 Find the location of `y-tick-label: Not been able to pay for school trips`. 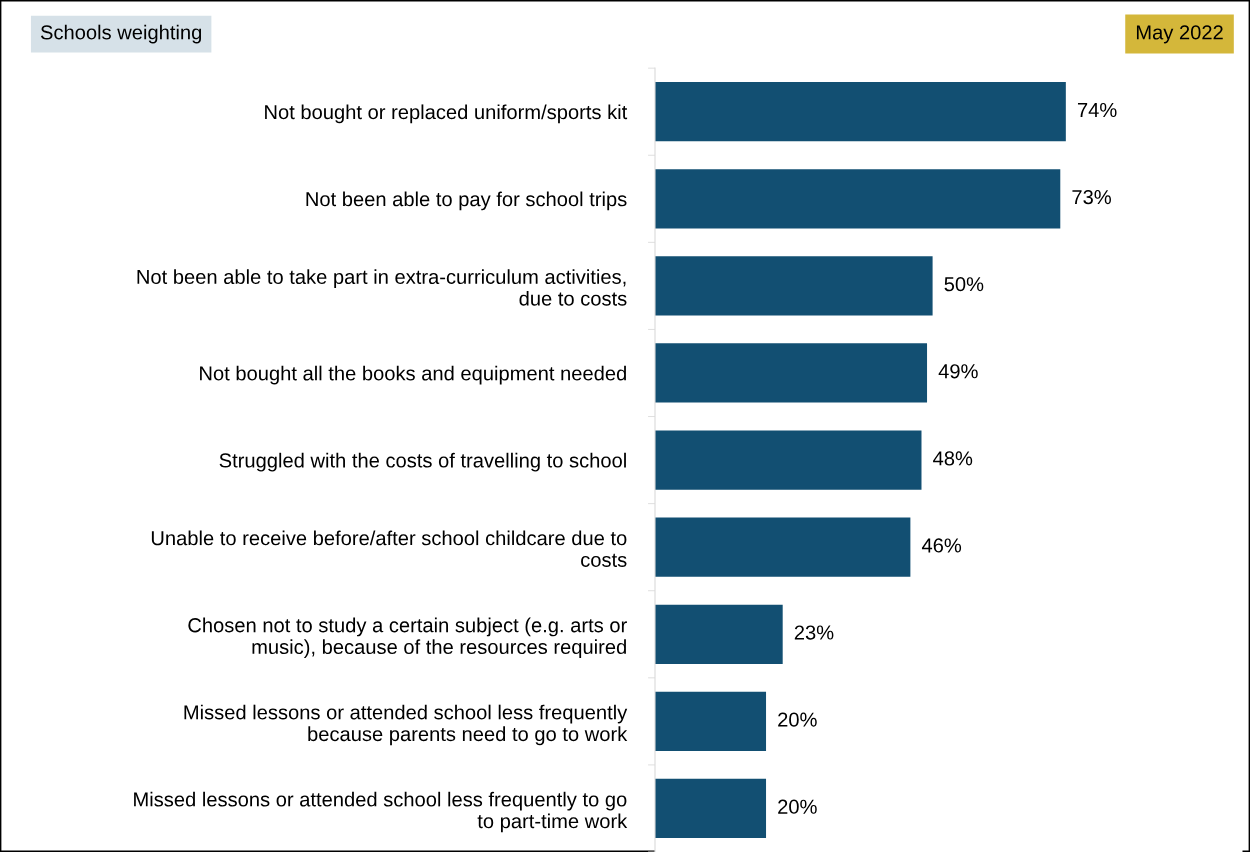

y-tick-label: Not been able to pay for school trips is located at coordinates (466, 201).